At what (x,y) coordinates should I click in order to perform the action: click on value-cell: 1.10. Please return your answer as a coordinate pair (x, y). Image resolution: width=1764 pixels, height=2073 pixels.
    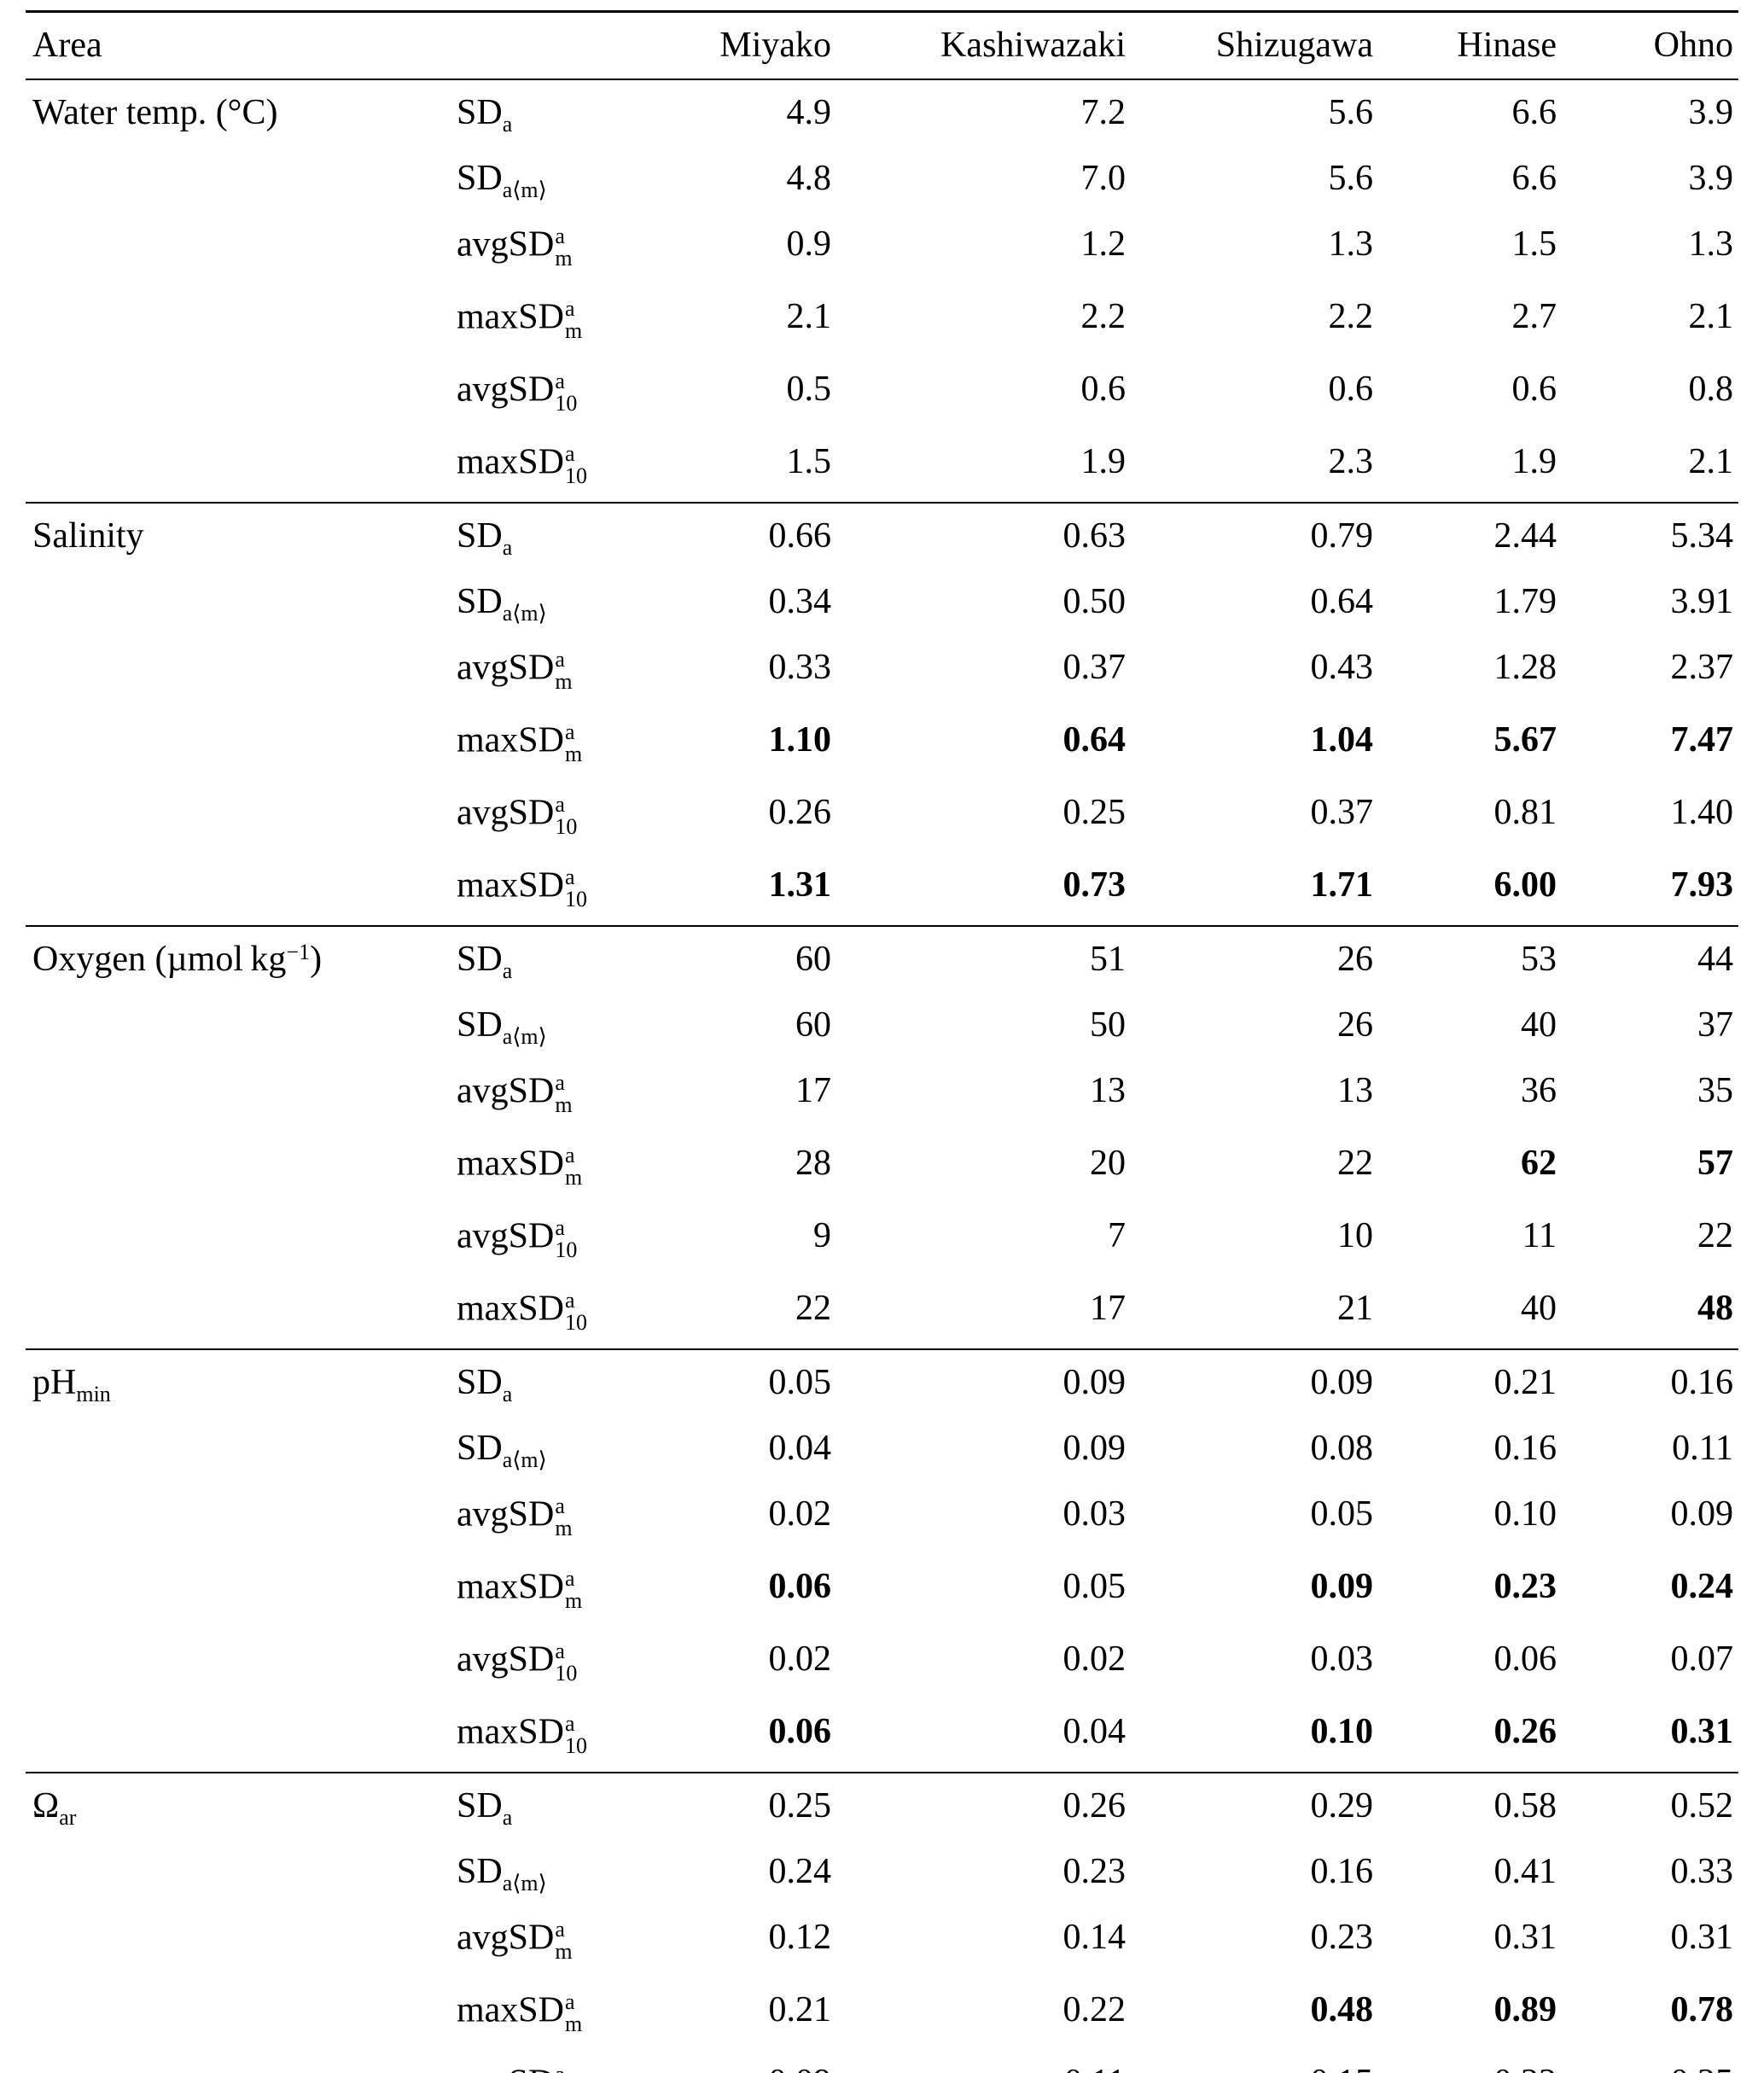
    Looking at the image, I should click on (800, 740).